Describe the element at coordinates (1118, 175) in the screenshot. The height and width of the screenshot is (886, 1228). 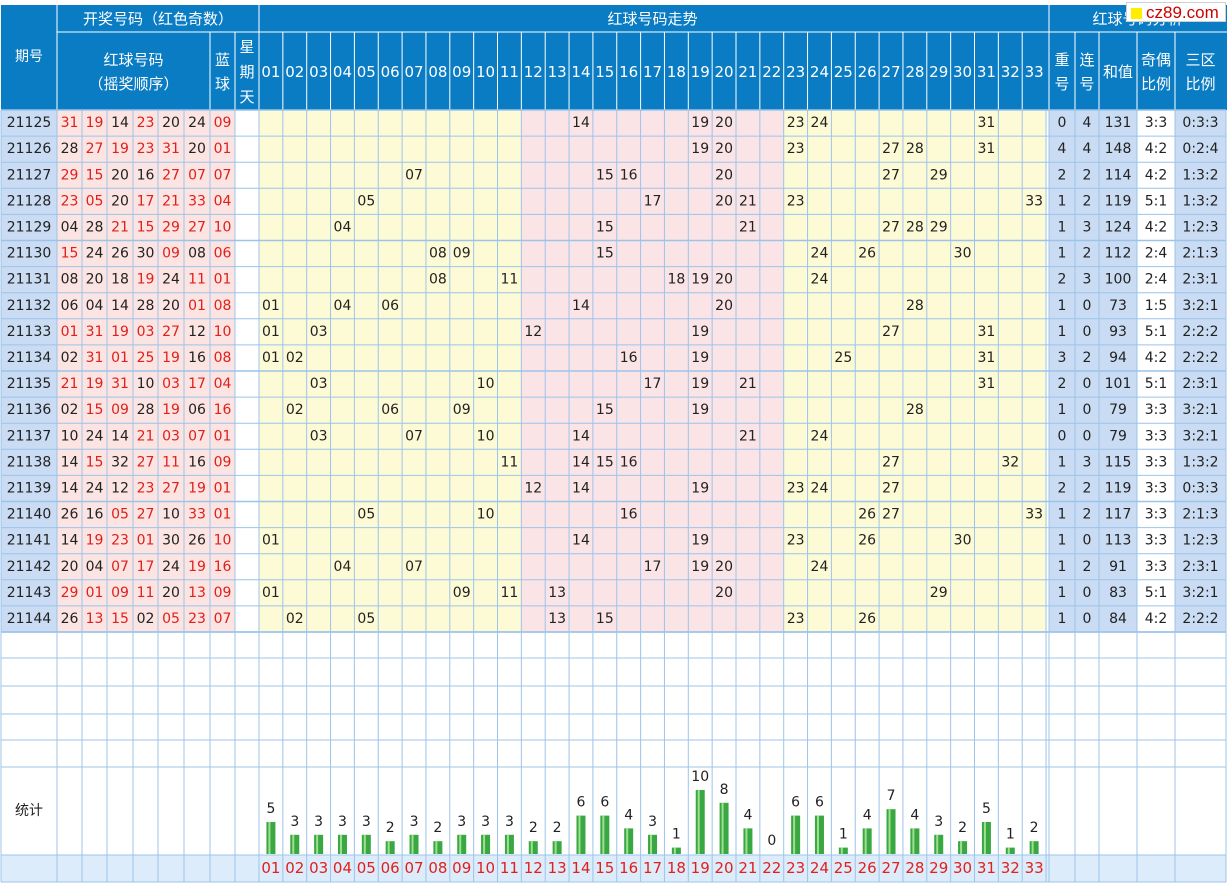
I see `sum-value: 114` at that location.